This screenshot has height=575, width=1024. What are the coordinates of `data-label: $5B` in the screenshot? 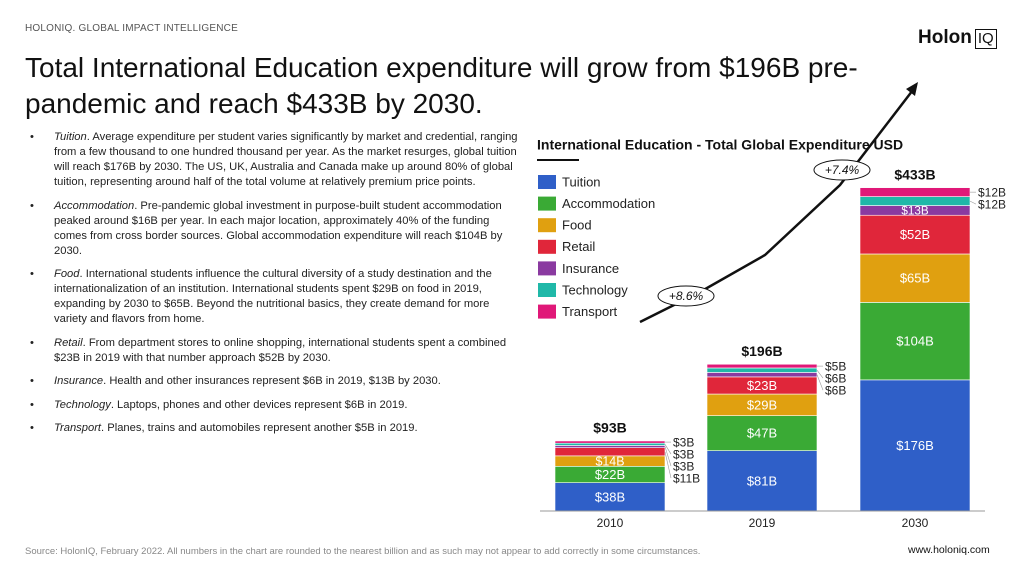 It's located at (835, 366).